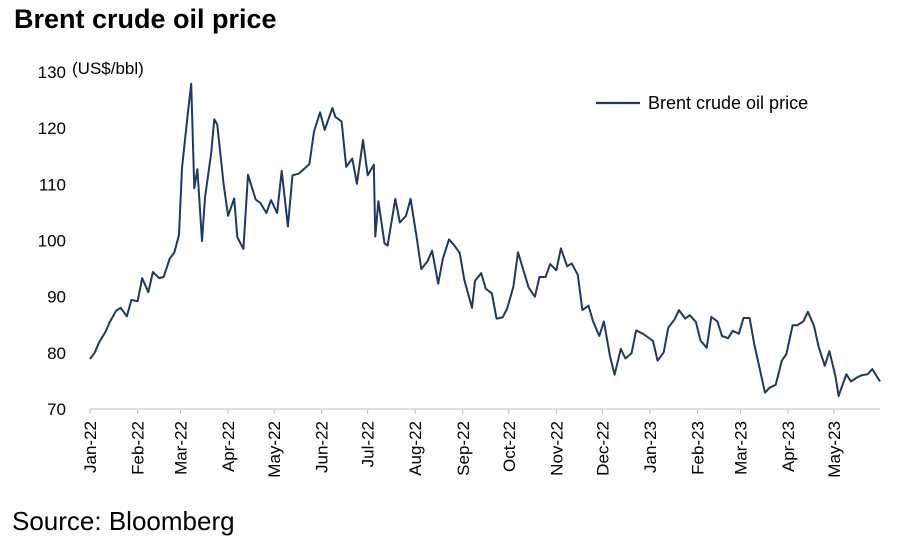 Image resolution: width=905 pixels, height=555 pixels. What do you see at coordinates (728, 103) in the screenshot?
I see `legend-label: Brent crude oil price` at bounding box center [728, 103].